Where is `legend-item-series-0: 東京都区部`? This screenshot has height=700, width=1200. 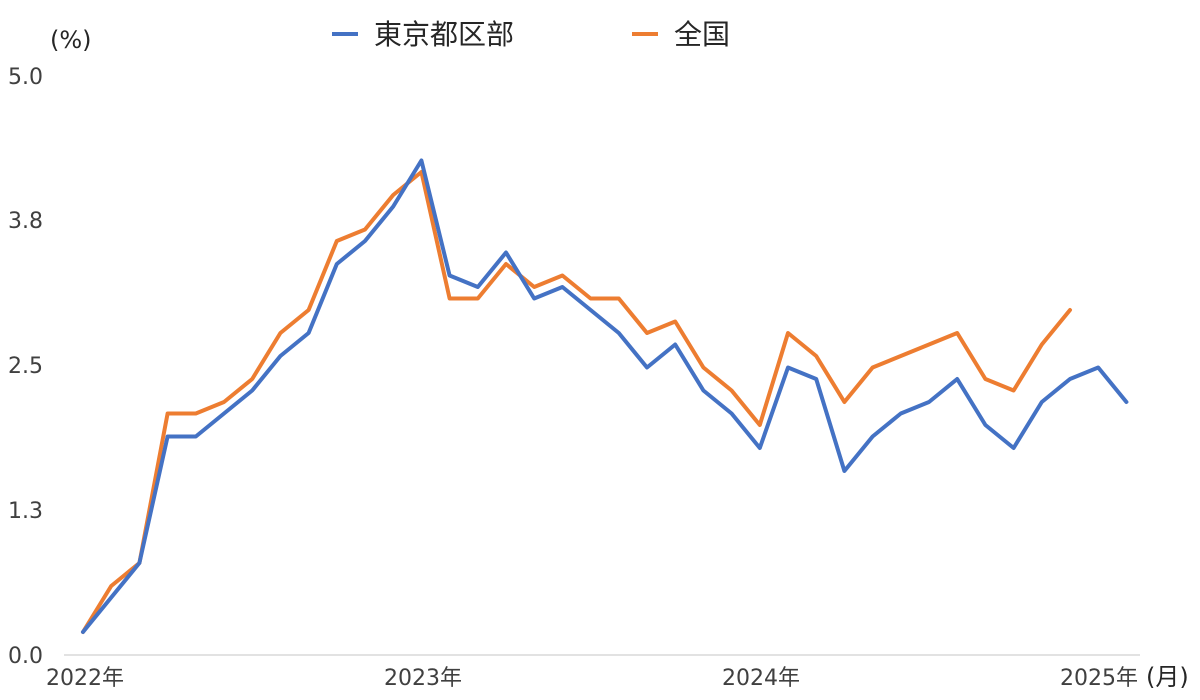
legend-item-series-0: 東京都区部 is located at coordinates (423, 34).